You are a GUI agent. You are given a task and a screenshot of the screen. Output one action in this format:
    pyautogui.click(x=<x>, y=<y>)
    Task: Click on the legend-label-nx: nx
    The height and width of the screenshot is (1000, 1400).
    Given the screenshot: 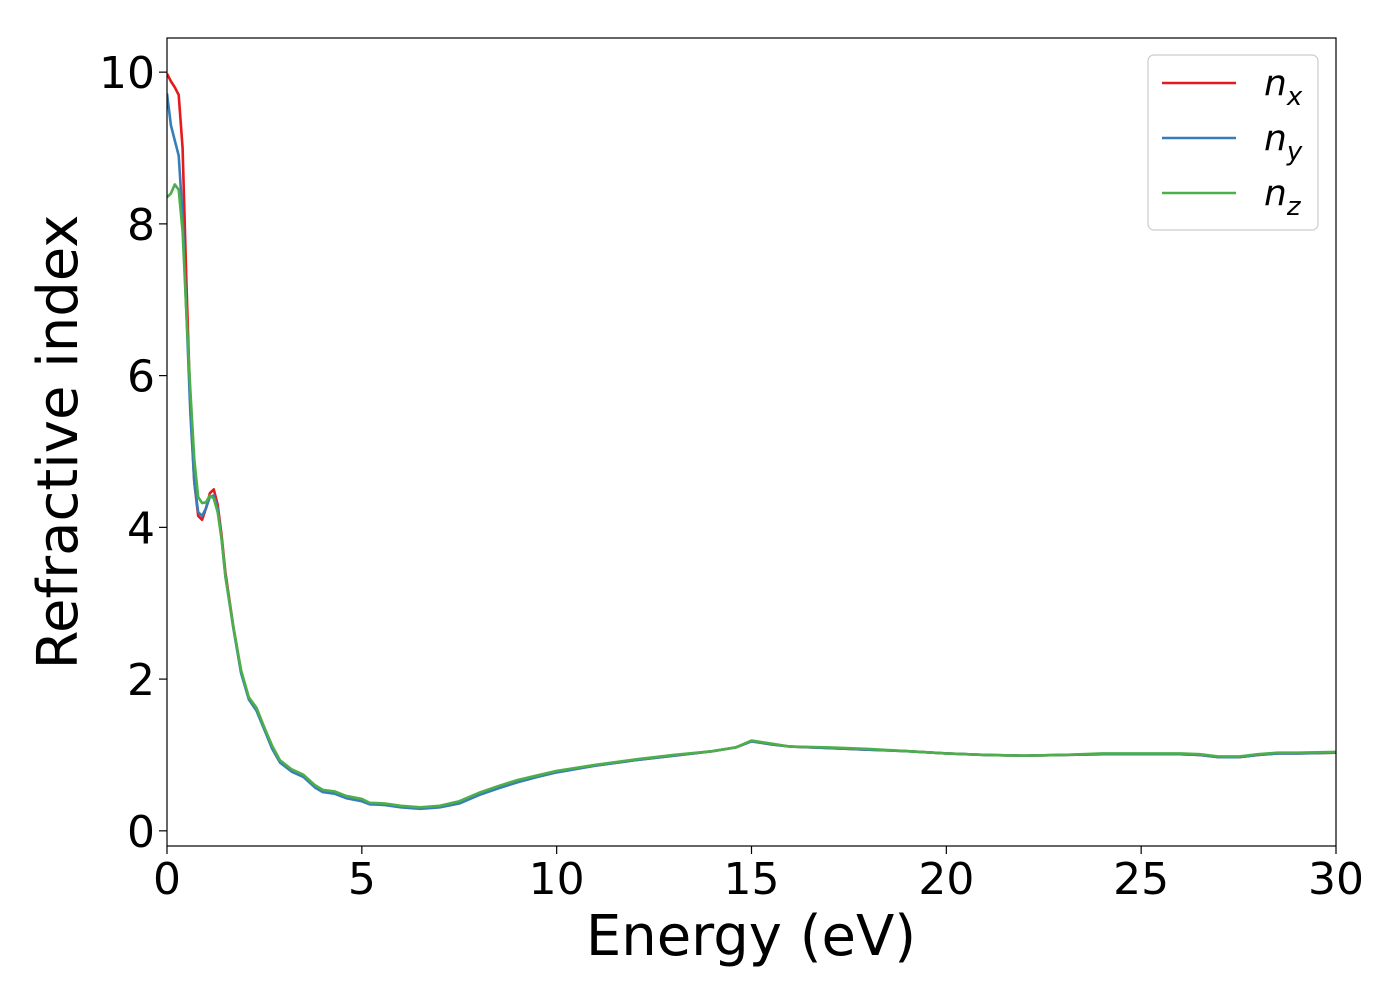 What is the action you would take?
    pyautogui.click(x=1283, y=87)
    